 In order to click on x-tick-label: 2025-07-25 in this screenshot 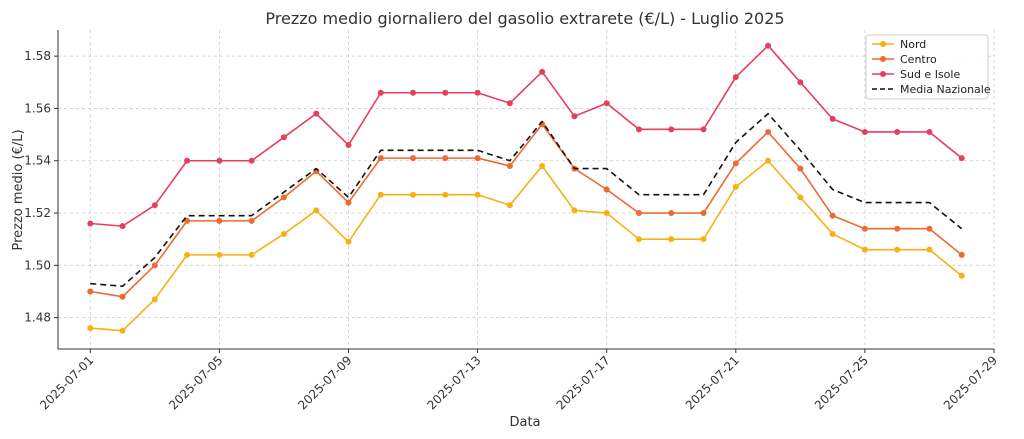, I will do `click(841, 382)`.